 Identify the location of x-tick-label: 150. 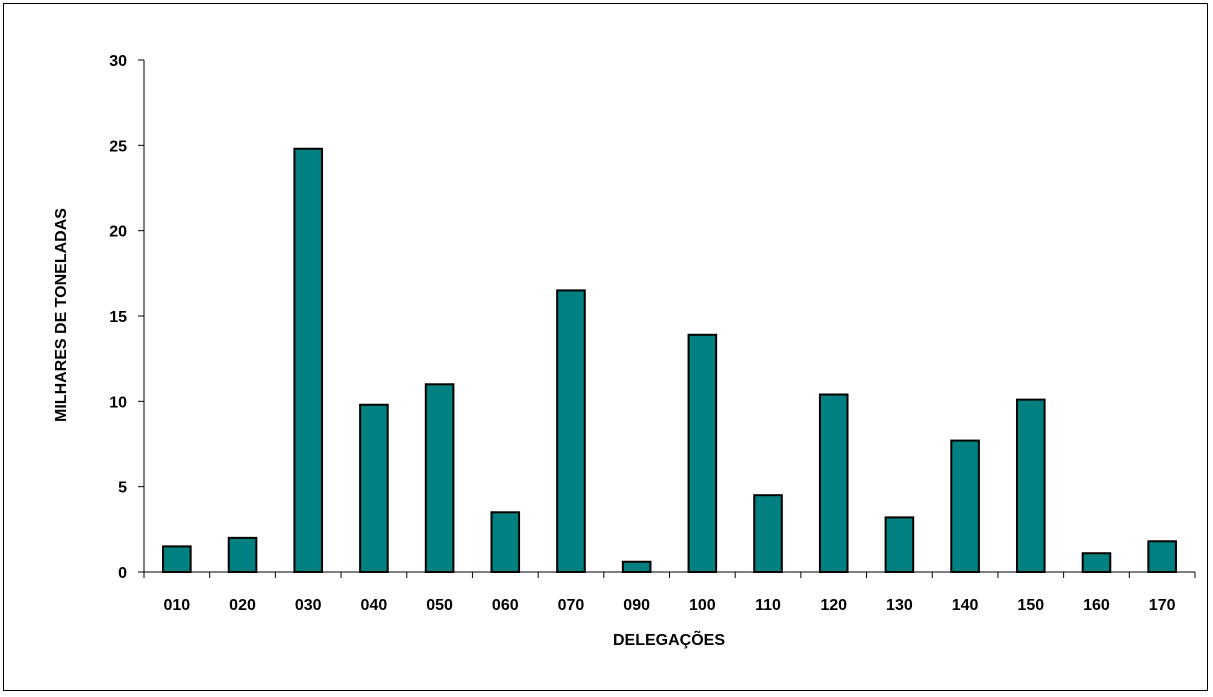
(1030, 605).